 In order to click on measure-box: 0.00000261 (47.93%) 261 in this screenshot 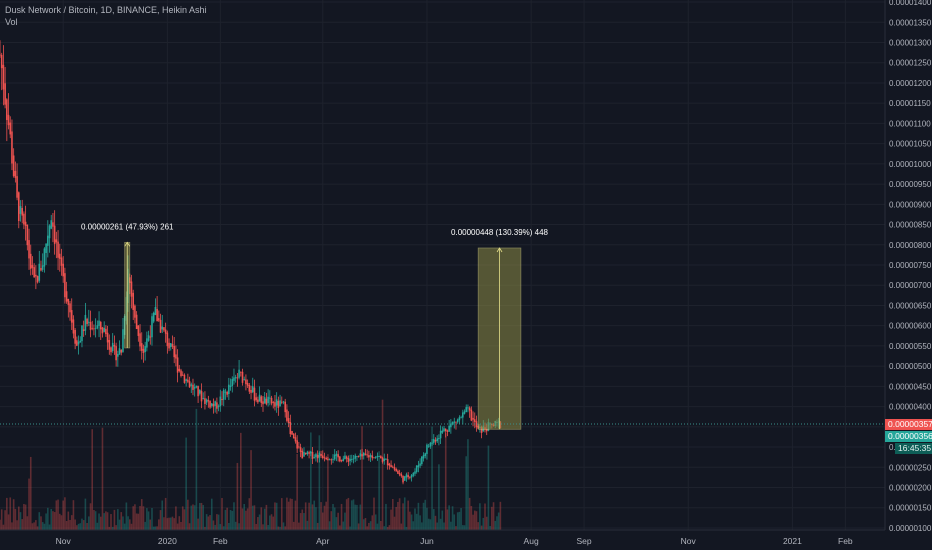, I will do `click(127, 285)`.